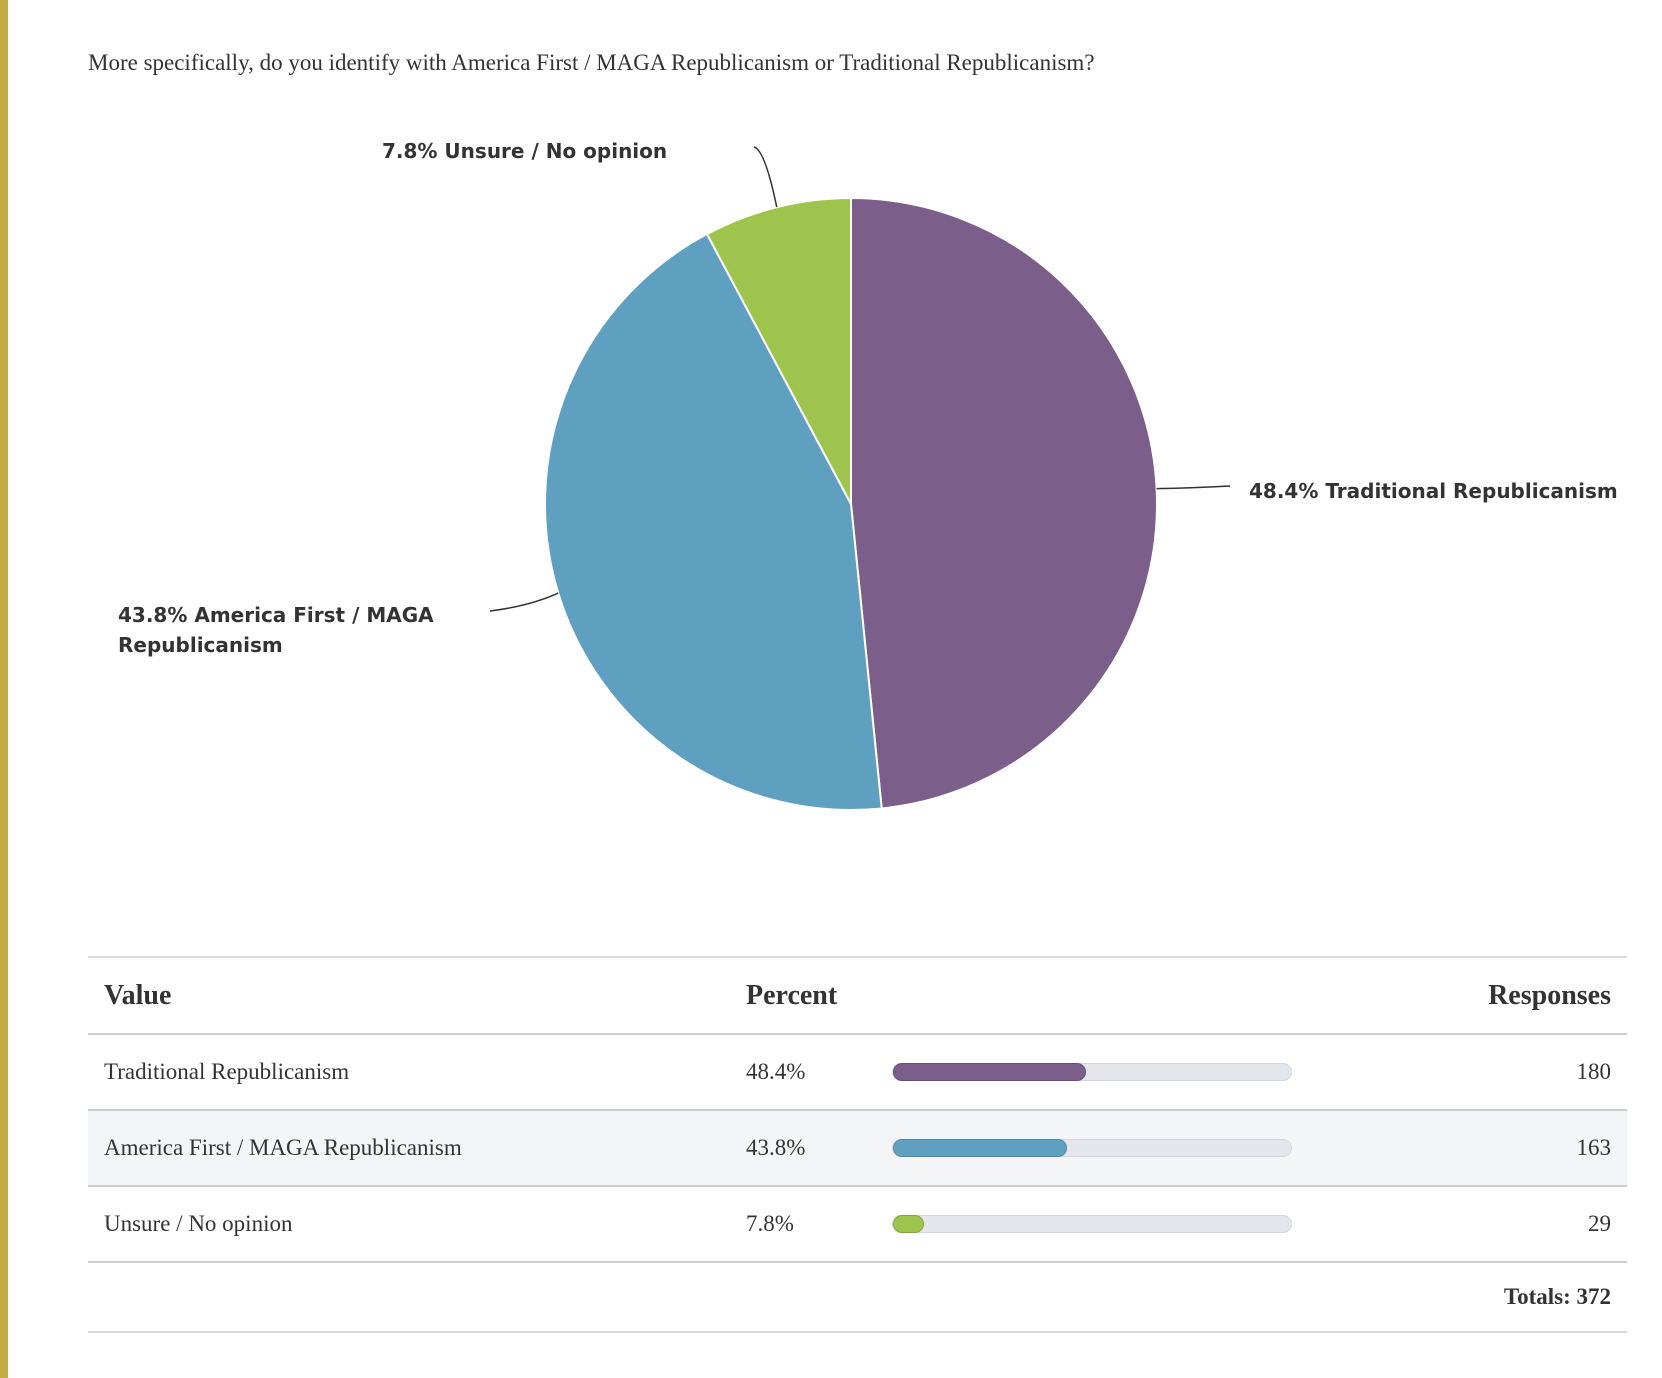 The width and height of the screenshot is (1662, 1378). What do you see at coordinates (409, 1224) in the screenshot?
I see `row-value: Unsure / No opinion` at bounding box center [409, 1224].